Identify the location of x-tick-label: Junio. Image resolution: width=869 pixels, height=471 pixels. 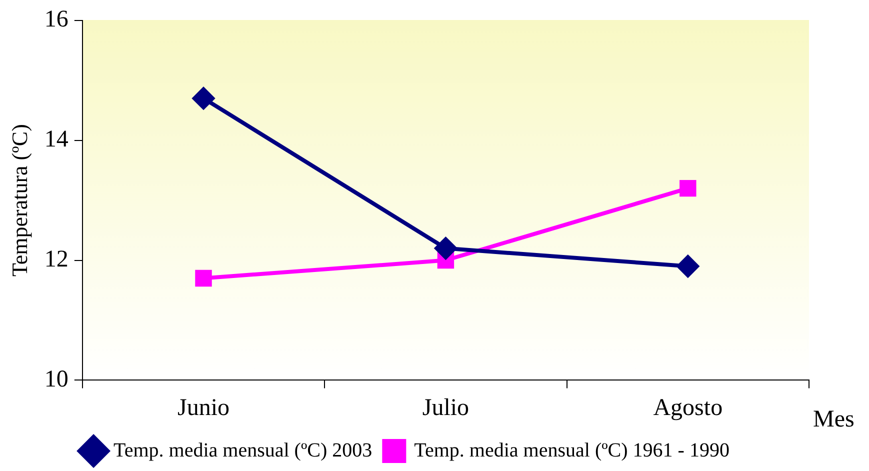
(203, 407).